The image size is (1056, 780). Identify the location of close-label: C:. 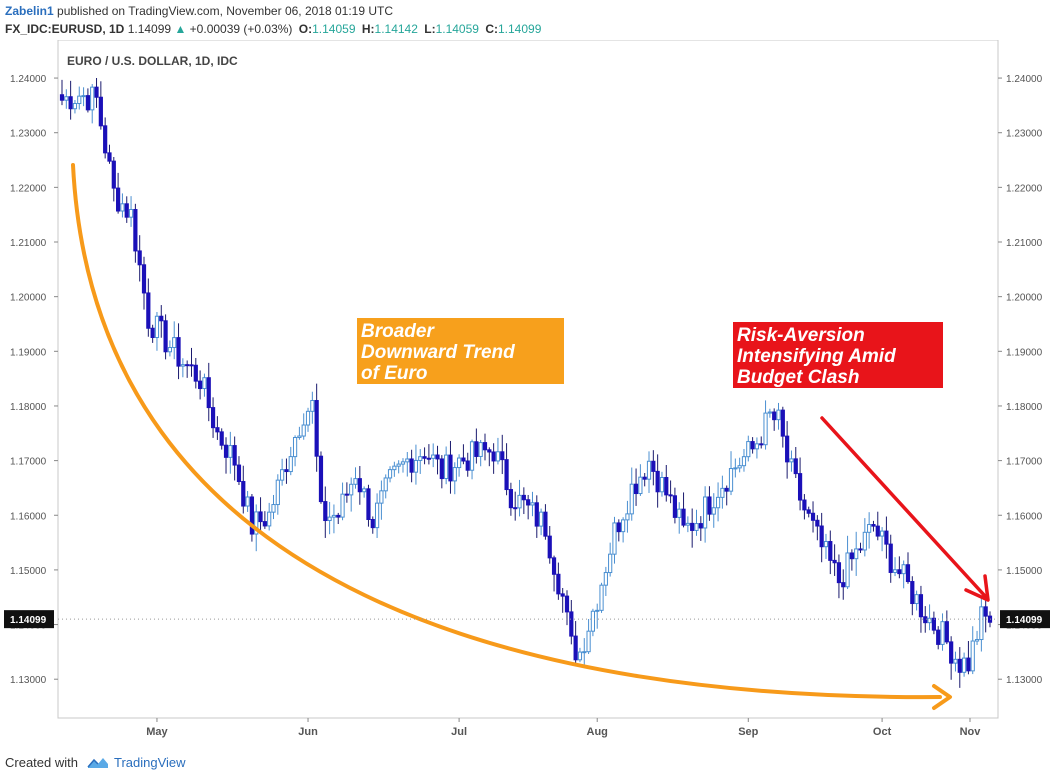
(491, 29).